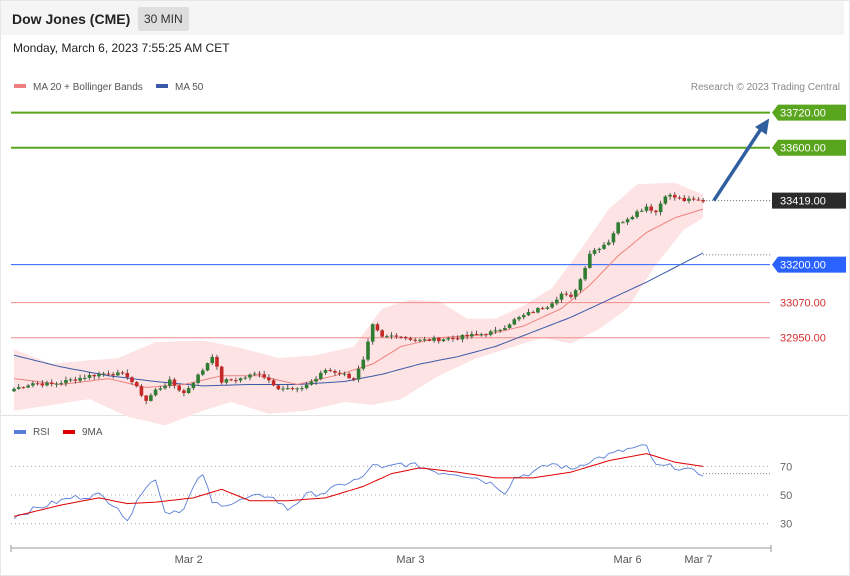  I want to click on rsi-legend-label: RSI, so click(41, 432).